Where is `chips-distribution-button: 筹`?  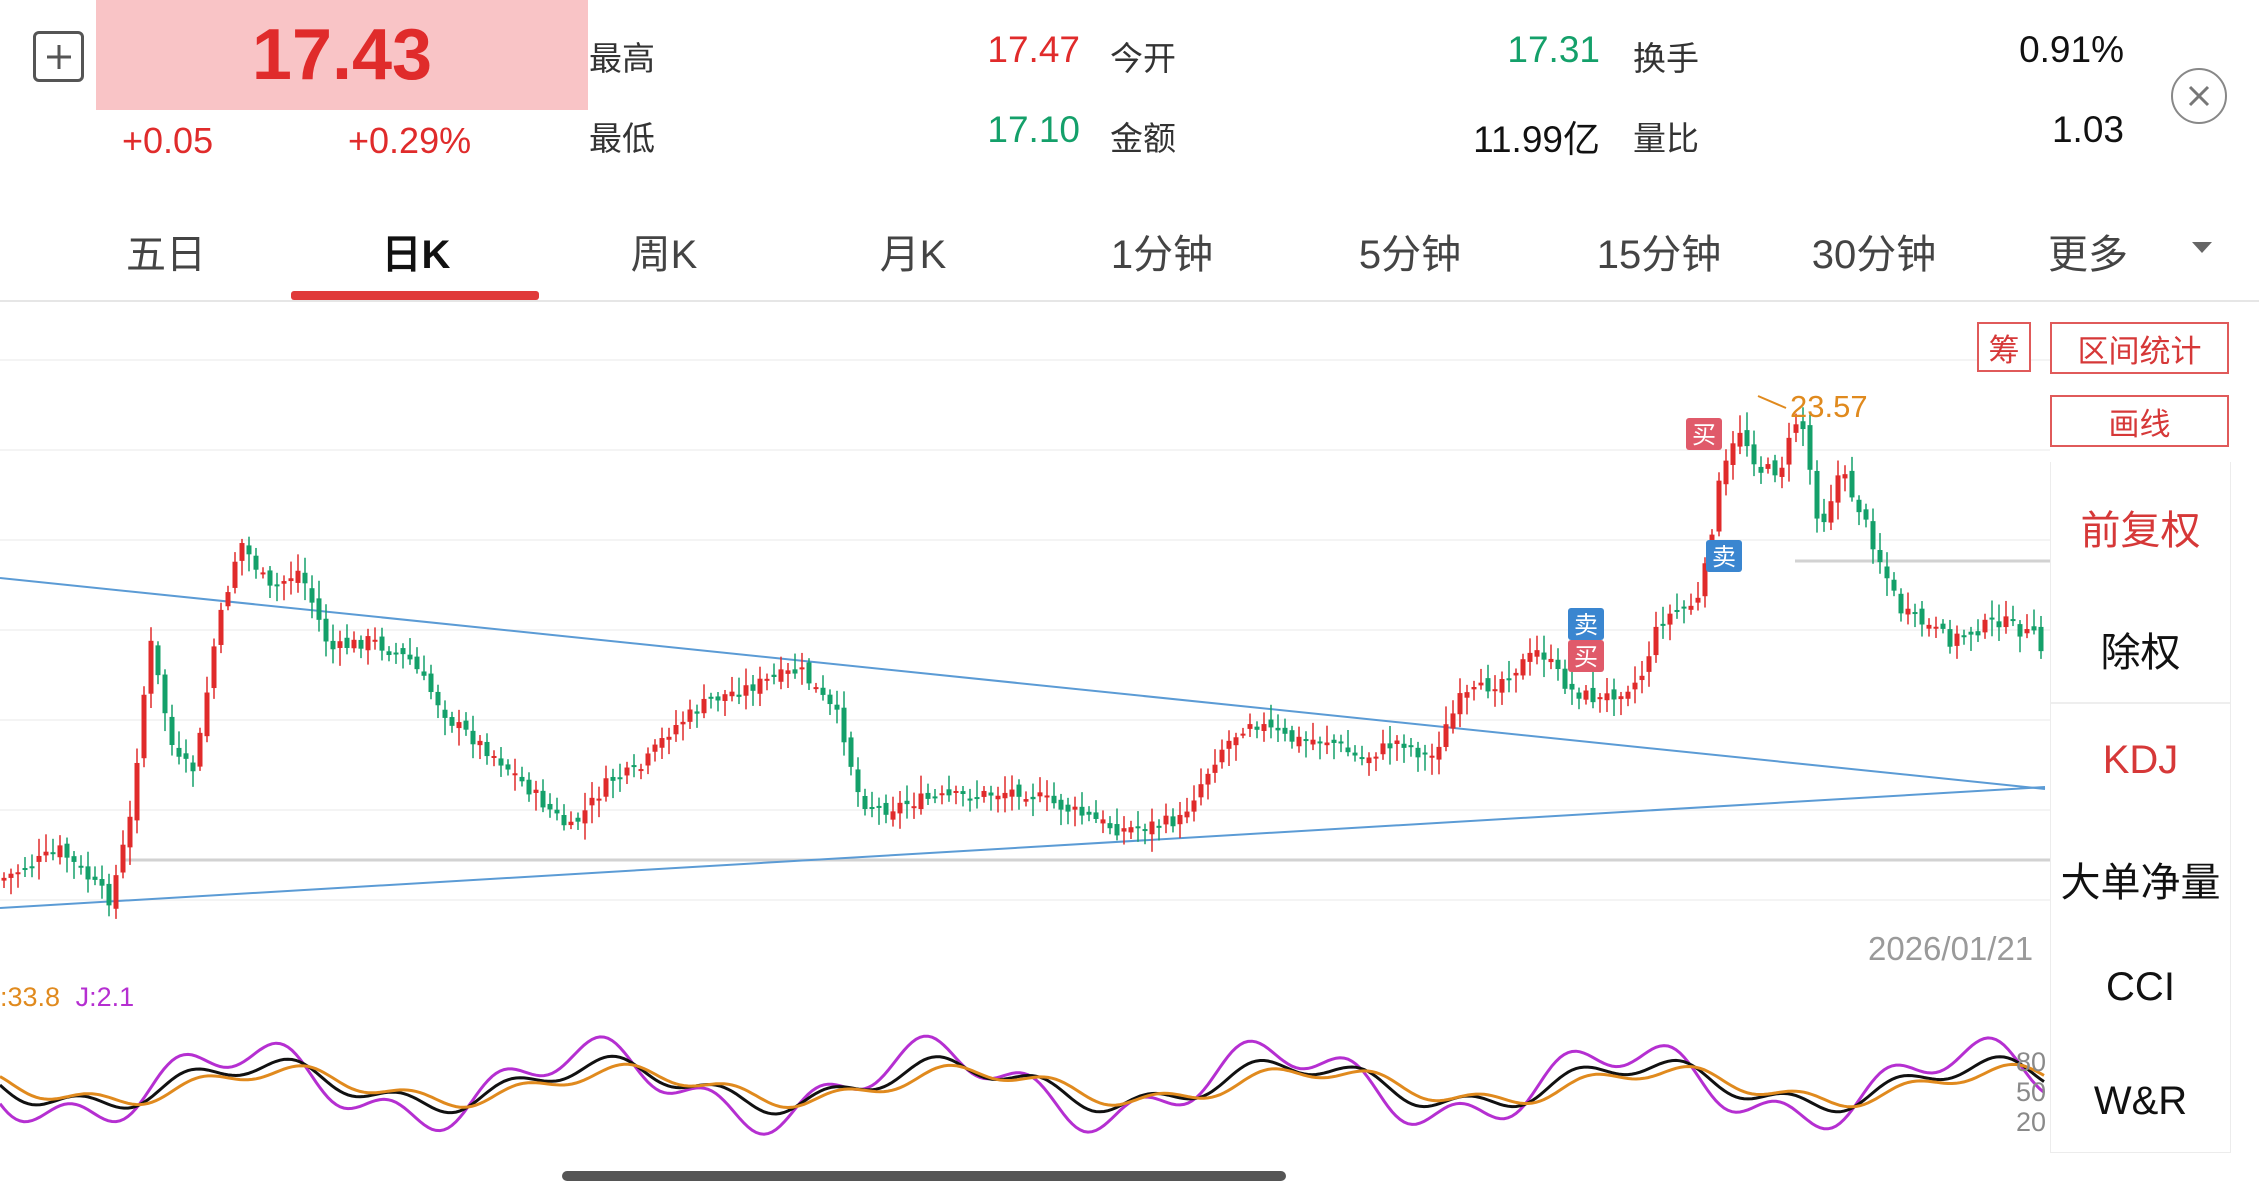 chips-distribution-button: 筹 is located at coordinates (2004, 347).